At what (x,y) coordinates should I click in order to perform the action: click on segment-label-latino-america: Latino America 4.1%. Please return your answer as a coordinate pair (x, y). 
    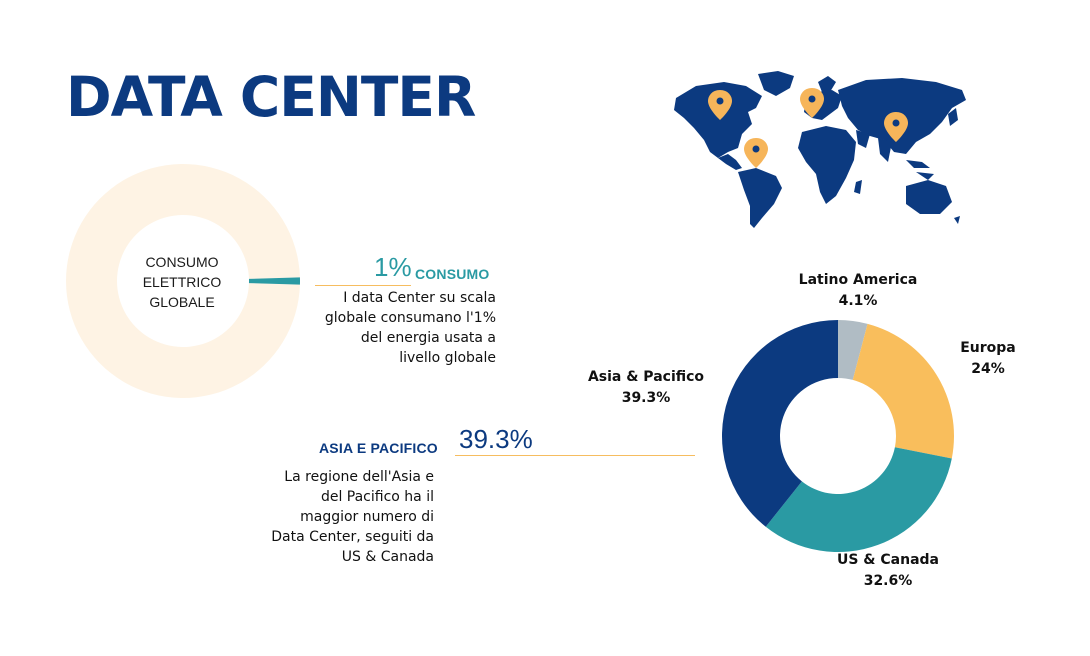
    Looking at the image, I should click on (858, 291).